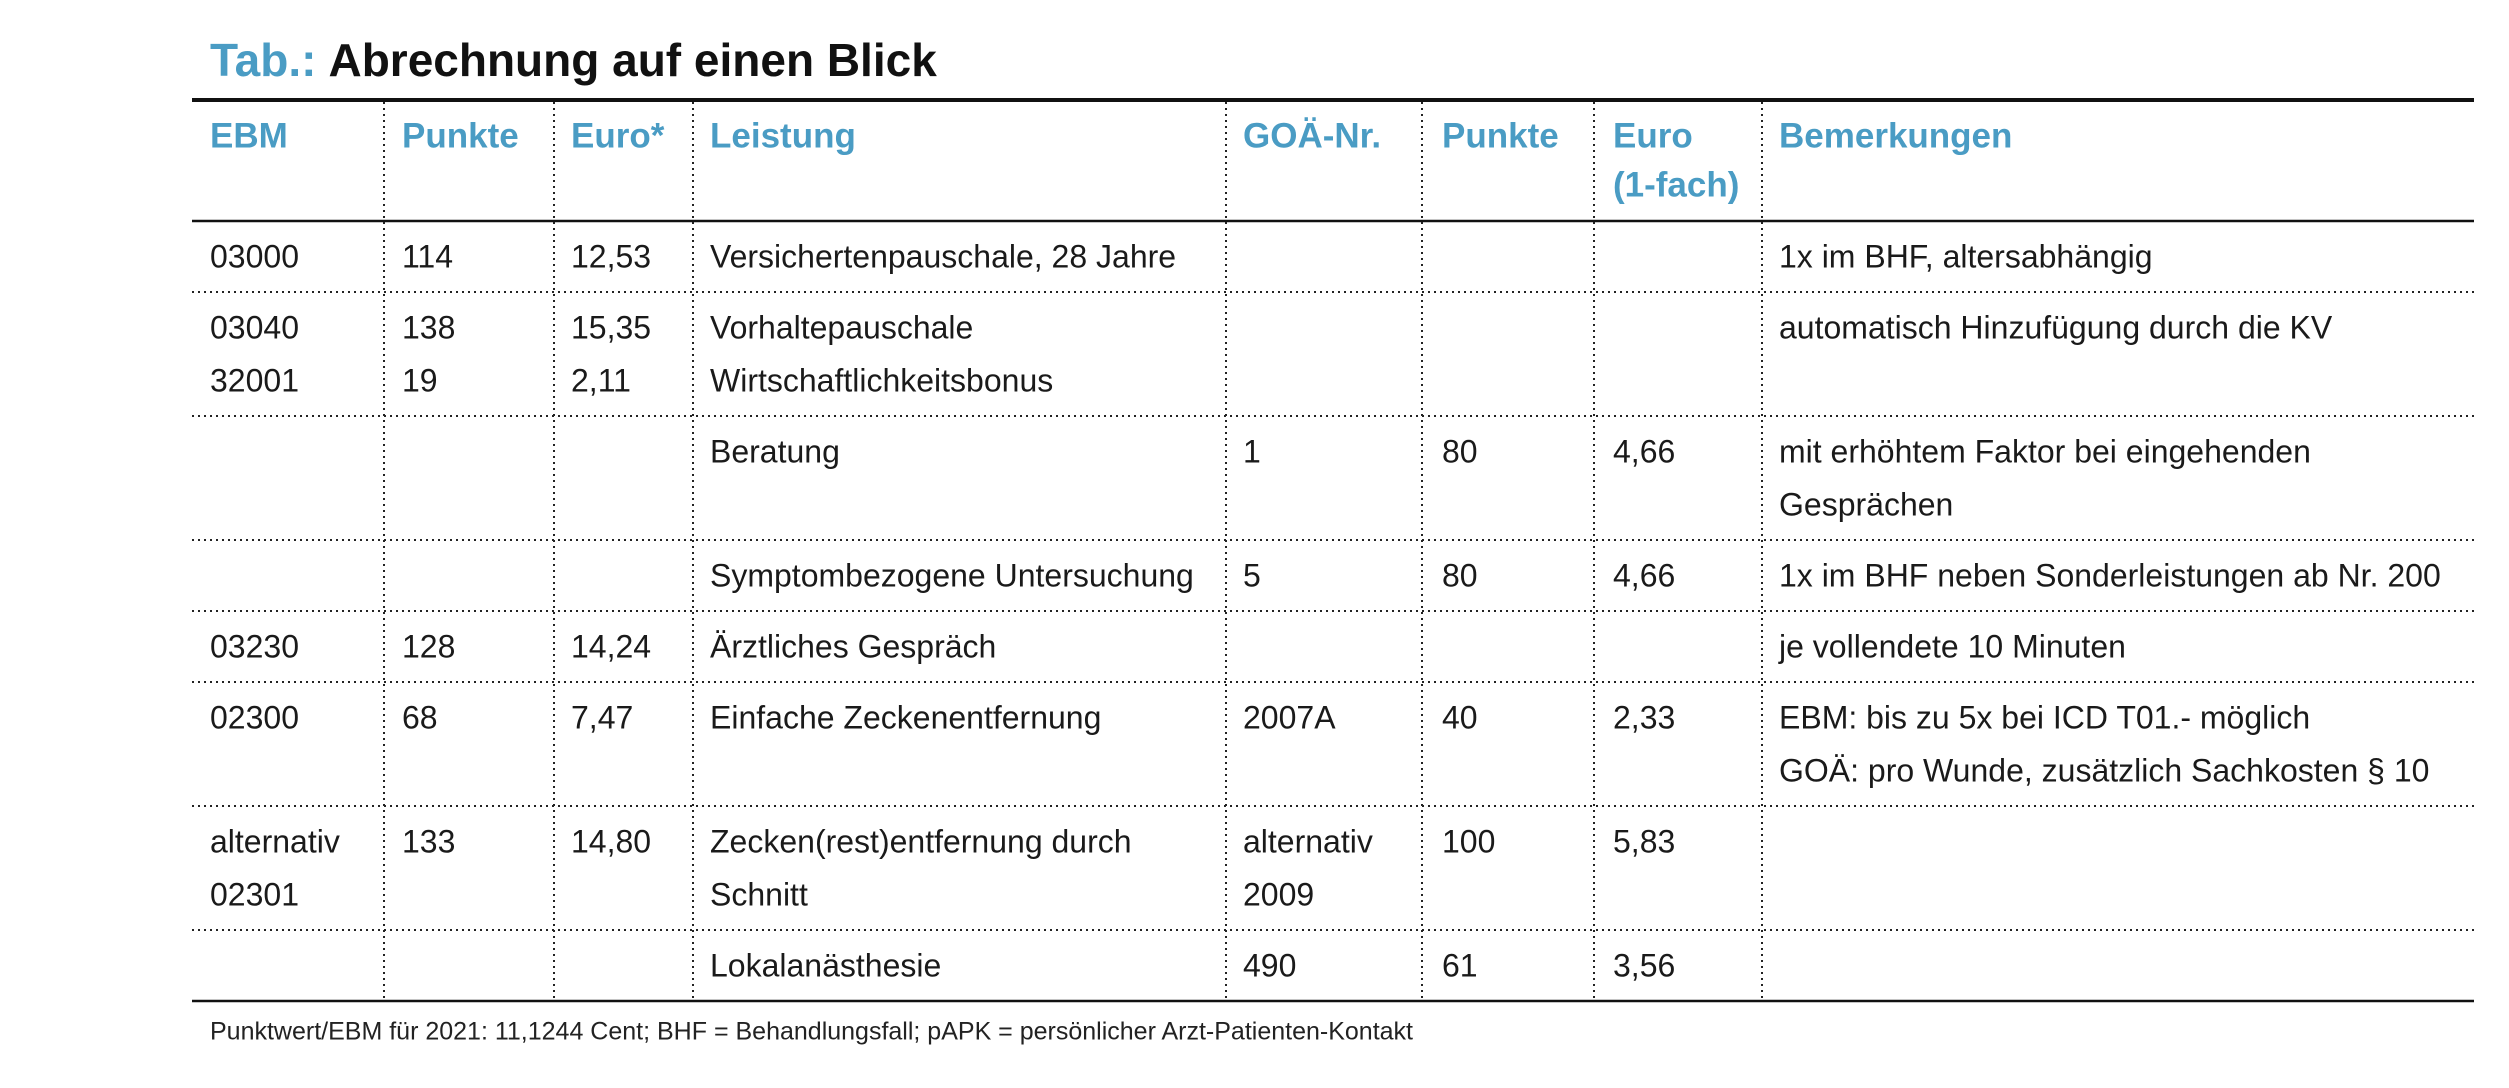 The height and width of the screenshot is (1088, 2509). I want to click on table-cell: 02300, so click(254, 717).